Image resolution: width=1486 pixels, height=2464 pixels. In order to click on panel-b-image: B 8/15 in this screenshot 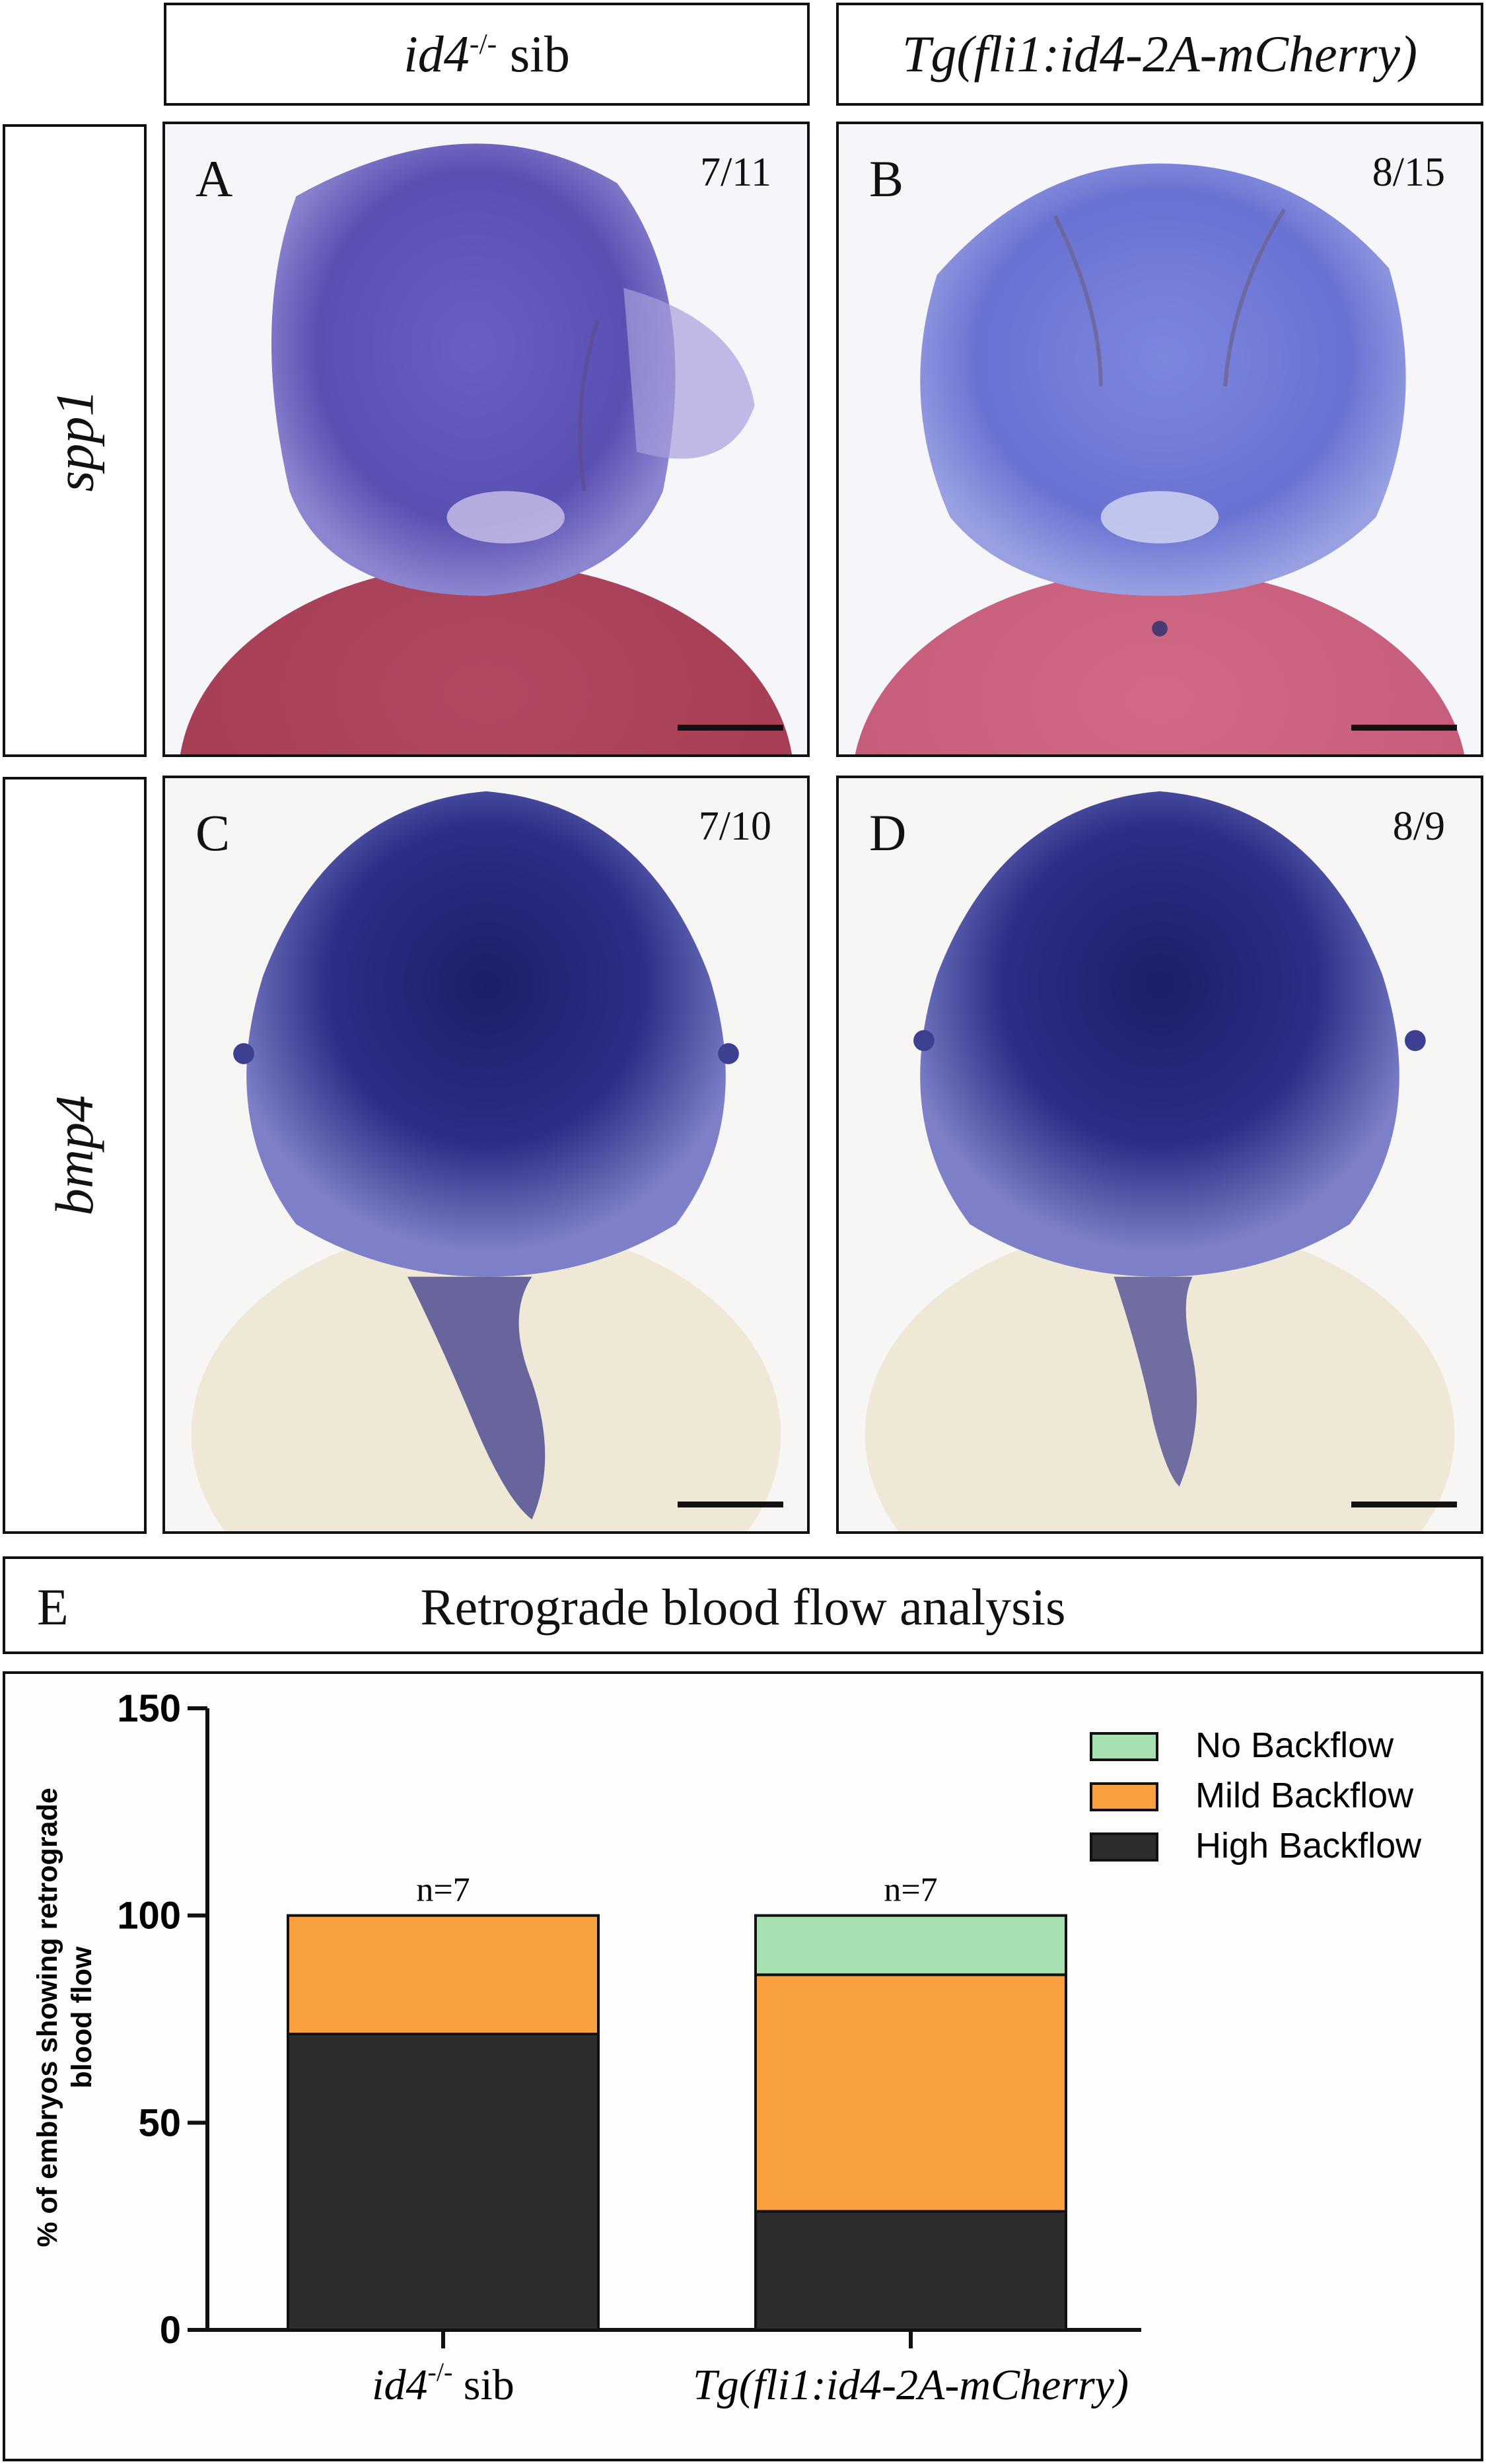, I will do `click(1159, 439)`.